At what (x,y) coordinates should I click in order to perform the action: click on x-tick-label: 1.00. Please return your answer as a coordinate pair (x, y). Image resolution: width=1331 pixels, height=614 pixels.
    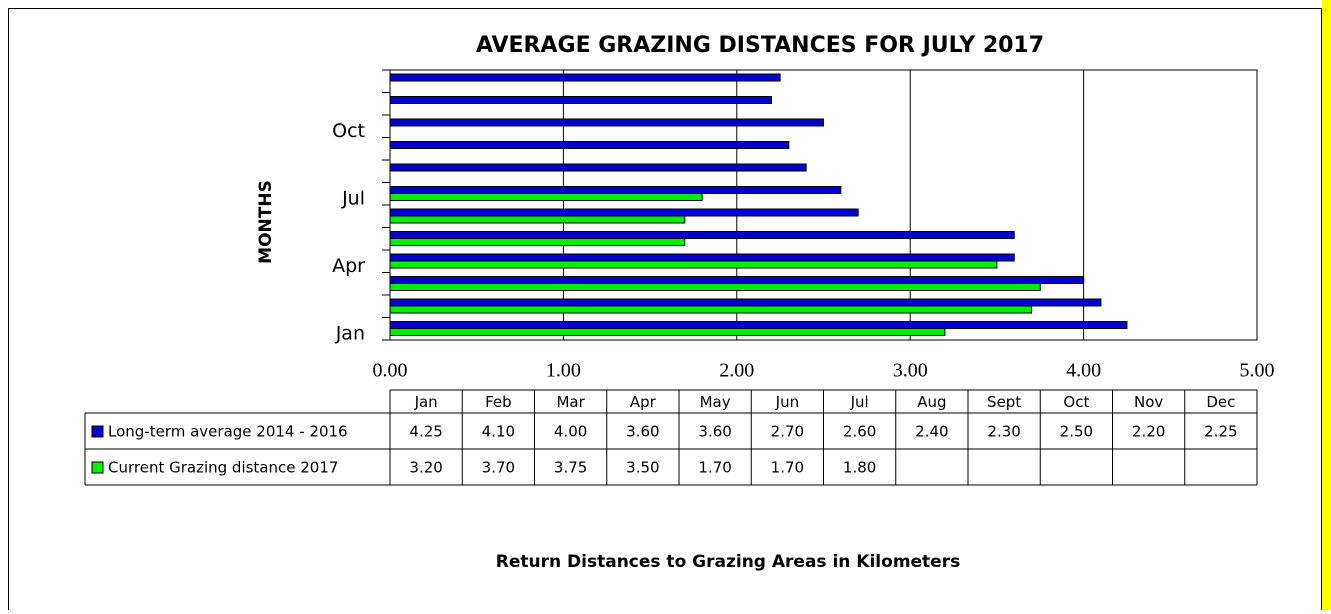
    Looking at the image, I should click on (563, 371).